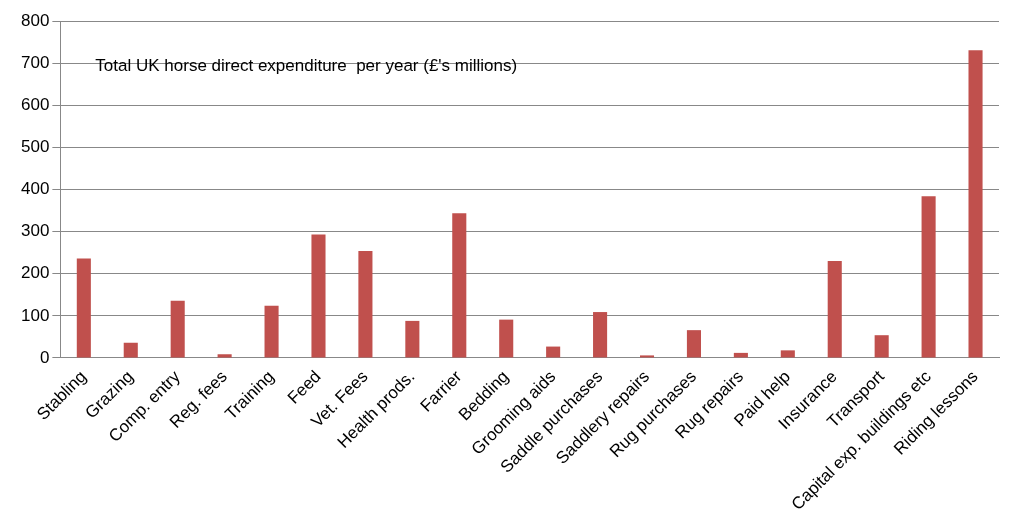 The image size is (1019, 526). What do you see at coordinates (35, 189) in the screenshot?
I see `y-tick-label: 400` at bounding box center [35, 189].